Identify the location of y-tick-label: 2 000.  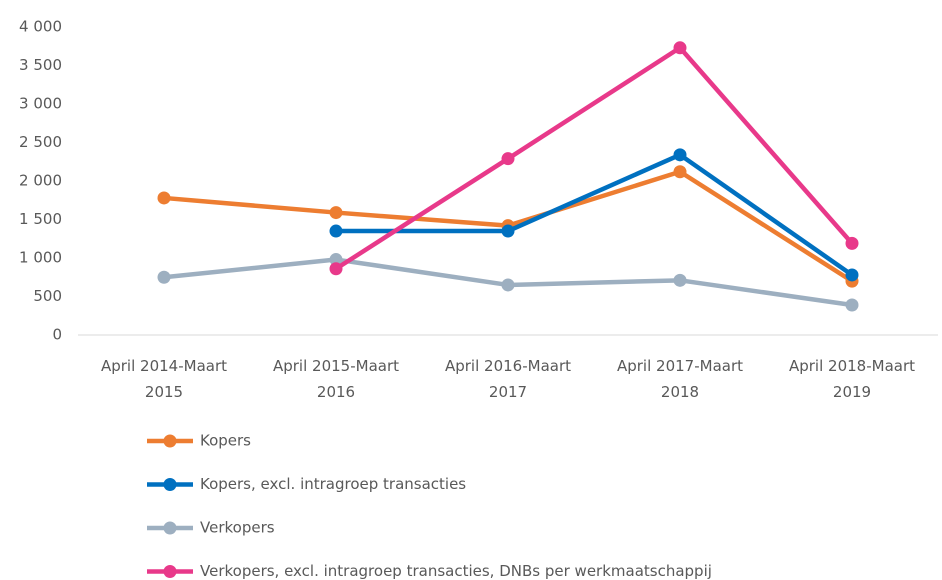
(40, 181).